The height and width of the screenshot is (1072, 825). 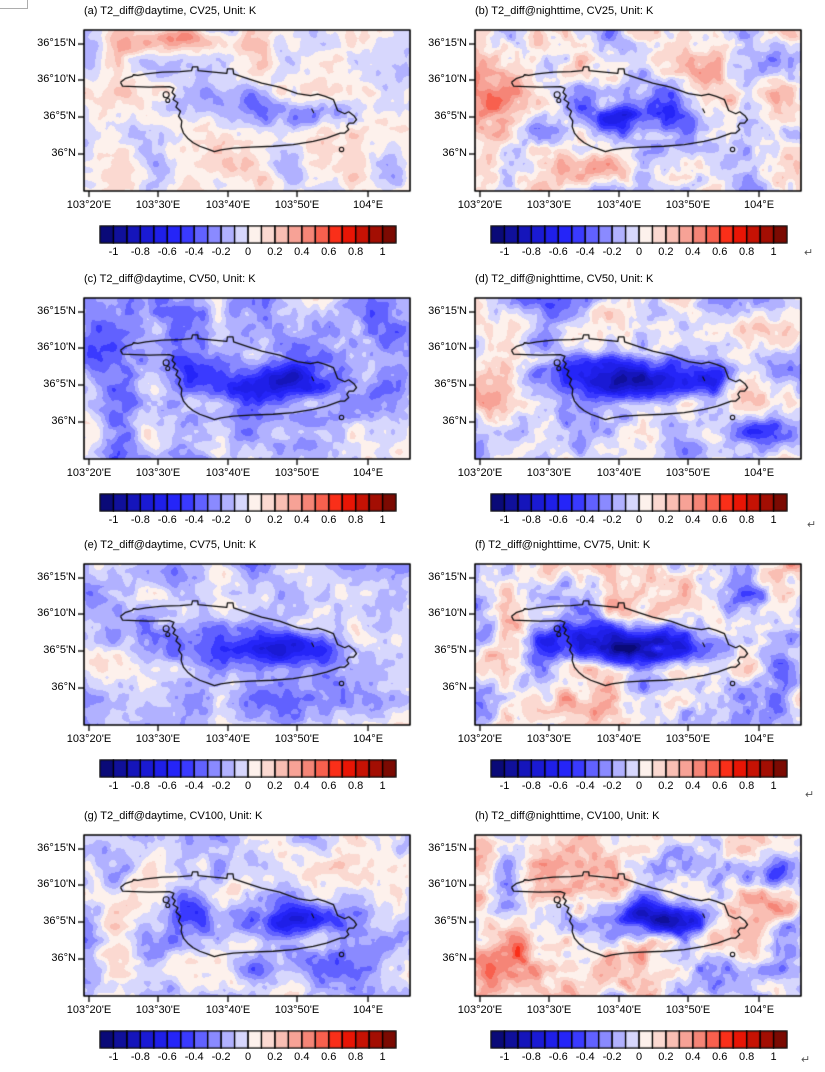 I want to click on paragraph-return-mark: ↵, so click(x=809, y=253).